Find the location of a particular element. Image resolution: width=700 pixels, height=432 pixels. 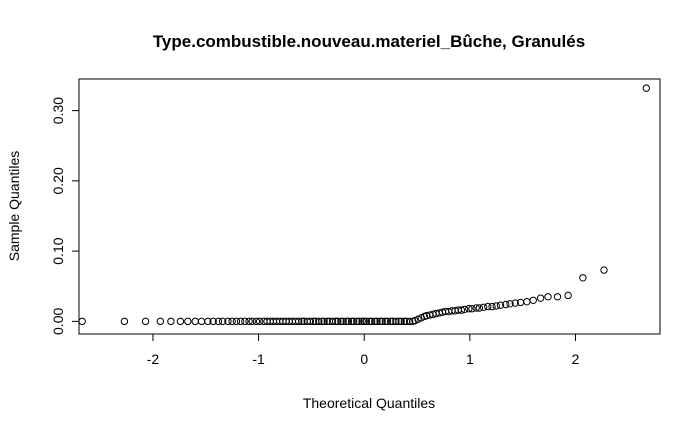

y-tick-label: 0.30 is located at coordinates (58, 110).